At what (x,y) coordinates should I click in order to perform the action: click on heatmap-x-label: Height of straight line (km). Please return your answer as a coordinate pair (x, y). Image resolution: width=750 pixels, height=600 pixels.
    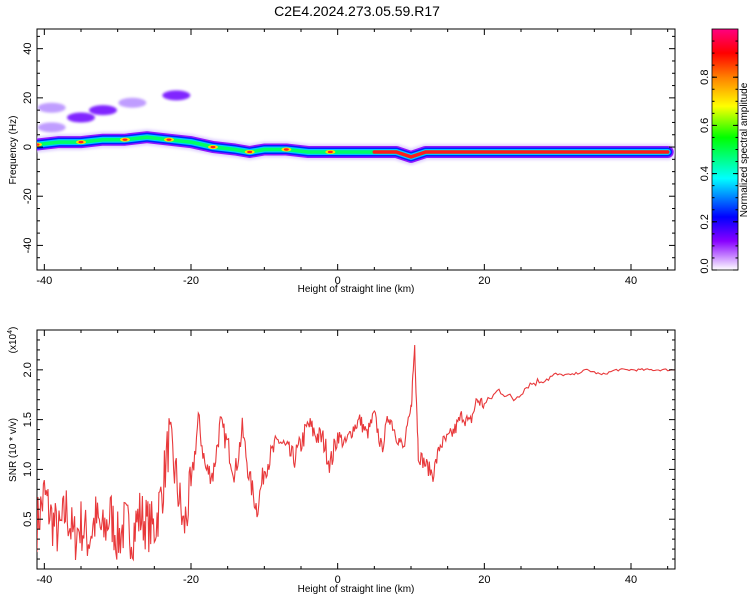
    Looking at the image, I should click on (356, 289).